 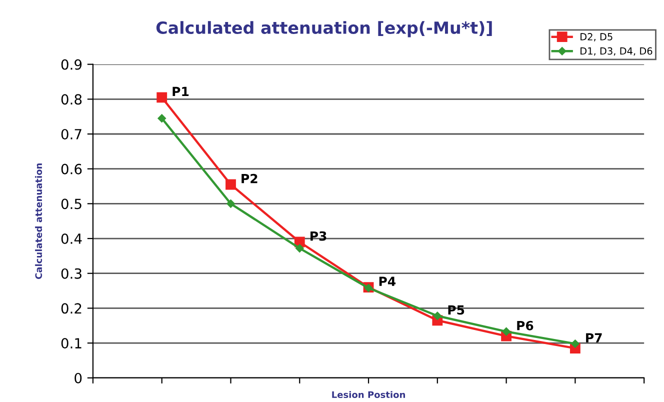 I want to click on y-tick-label: 0.7, so click(x=71, y=134).